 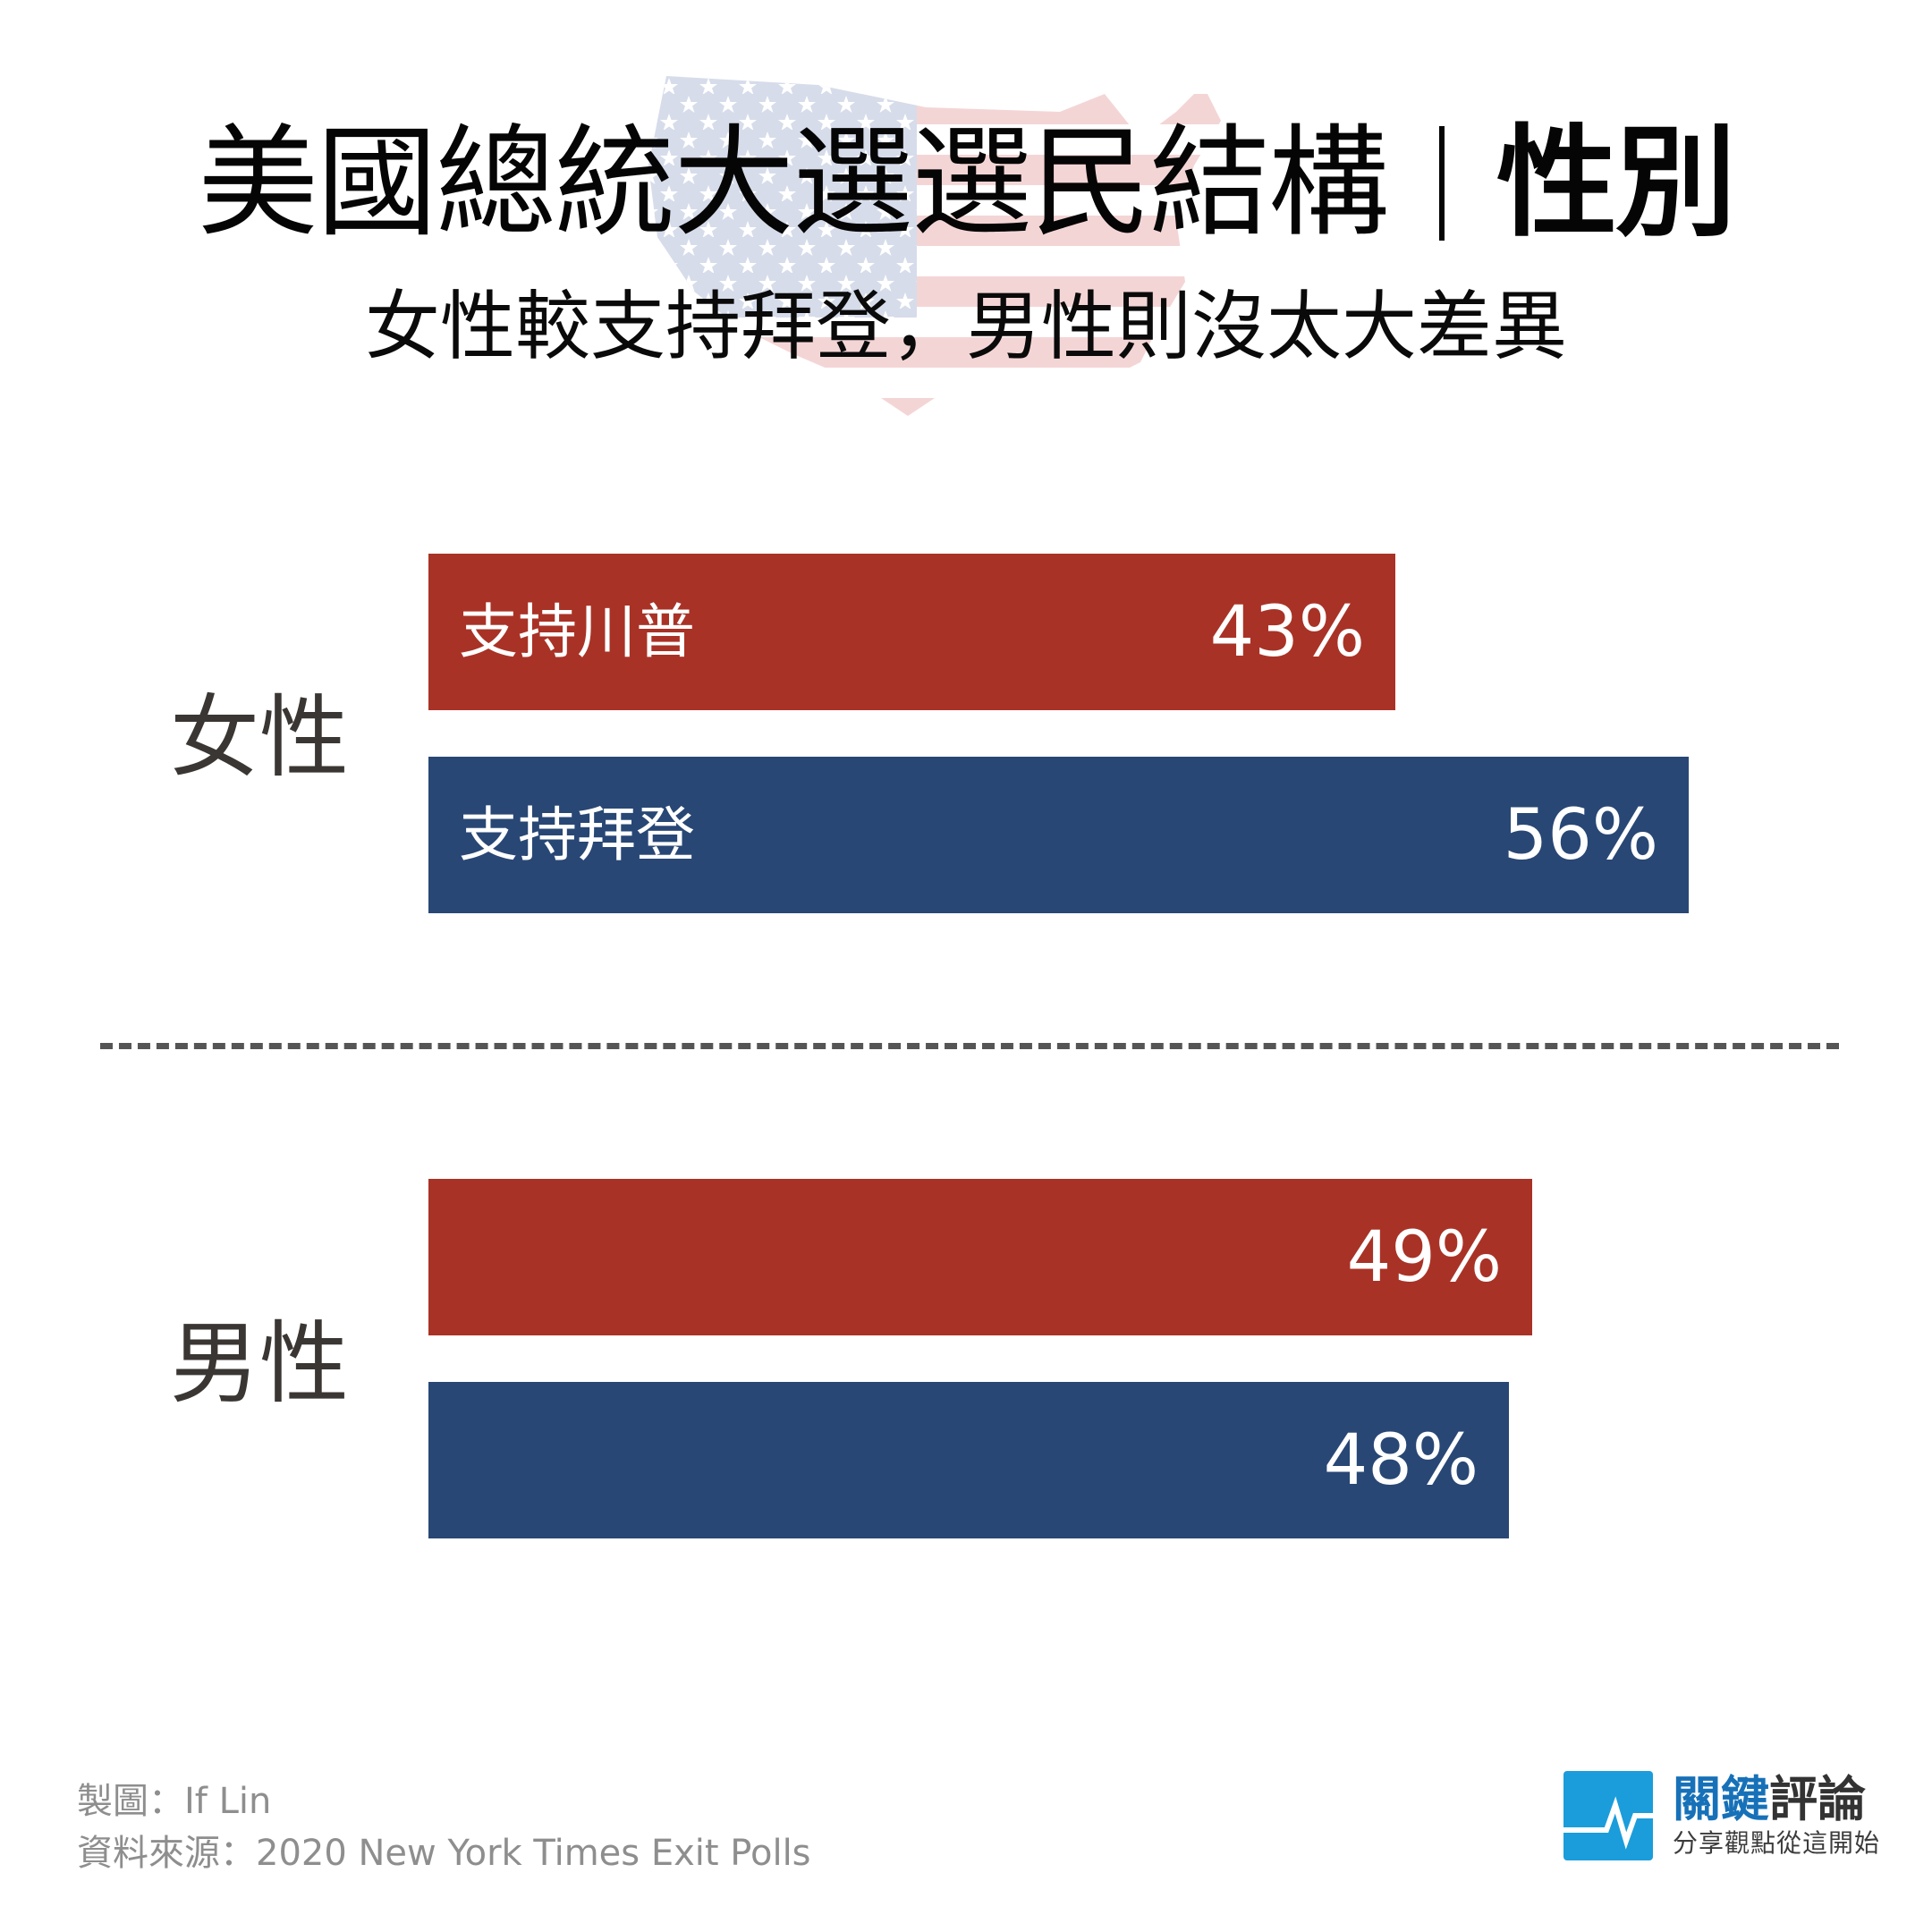 I want to click on us-flag-map-background, so click(x=934, y=246).